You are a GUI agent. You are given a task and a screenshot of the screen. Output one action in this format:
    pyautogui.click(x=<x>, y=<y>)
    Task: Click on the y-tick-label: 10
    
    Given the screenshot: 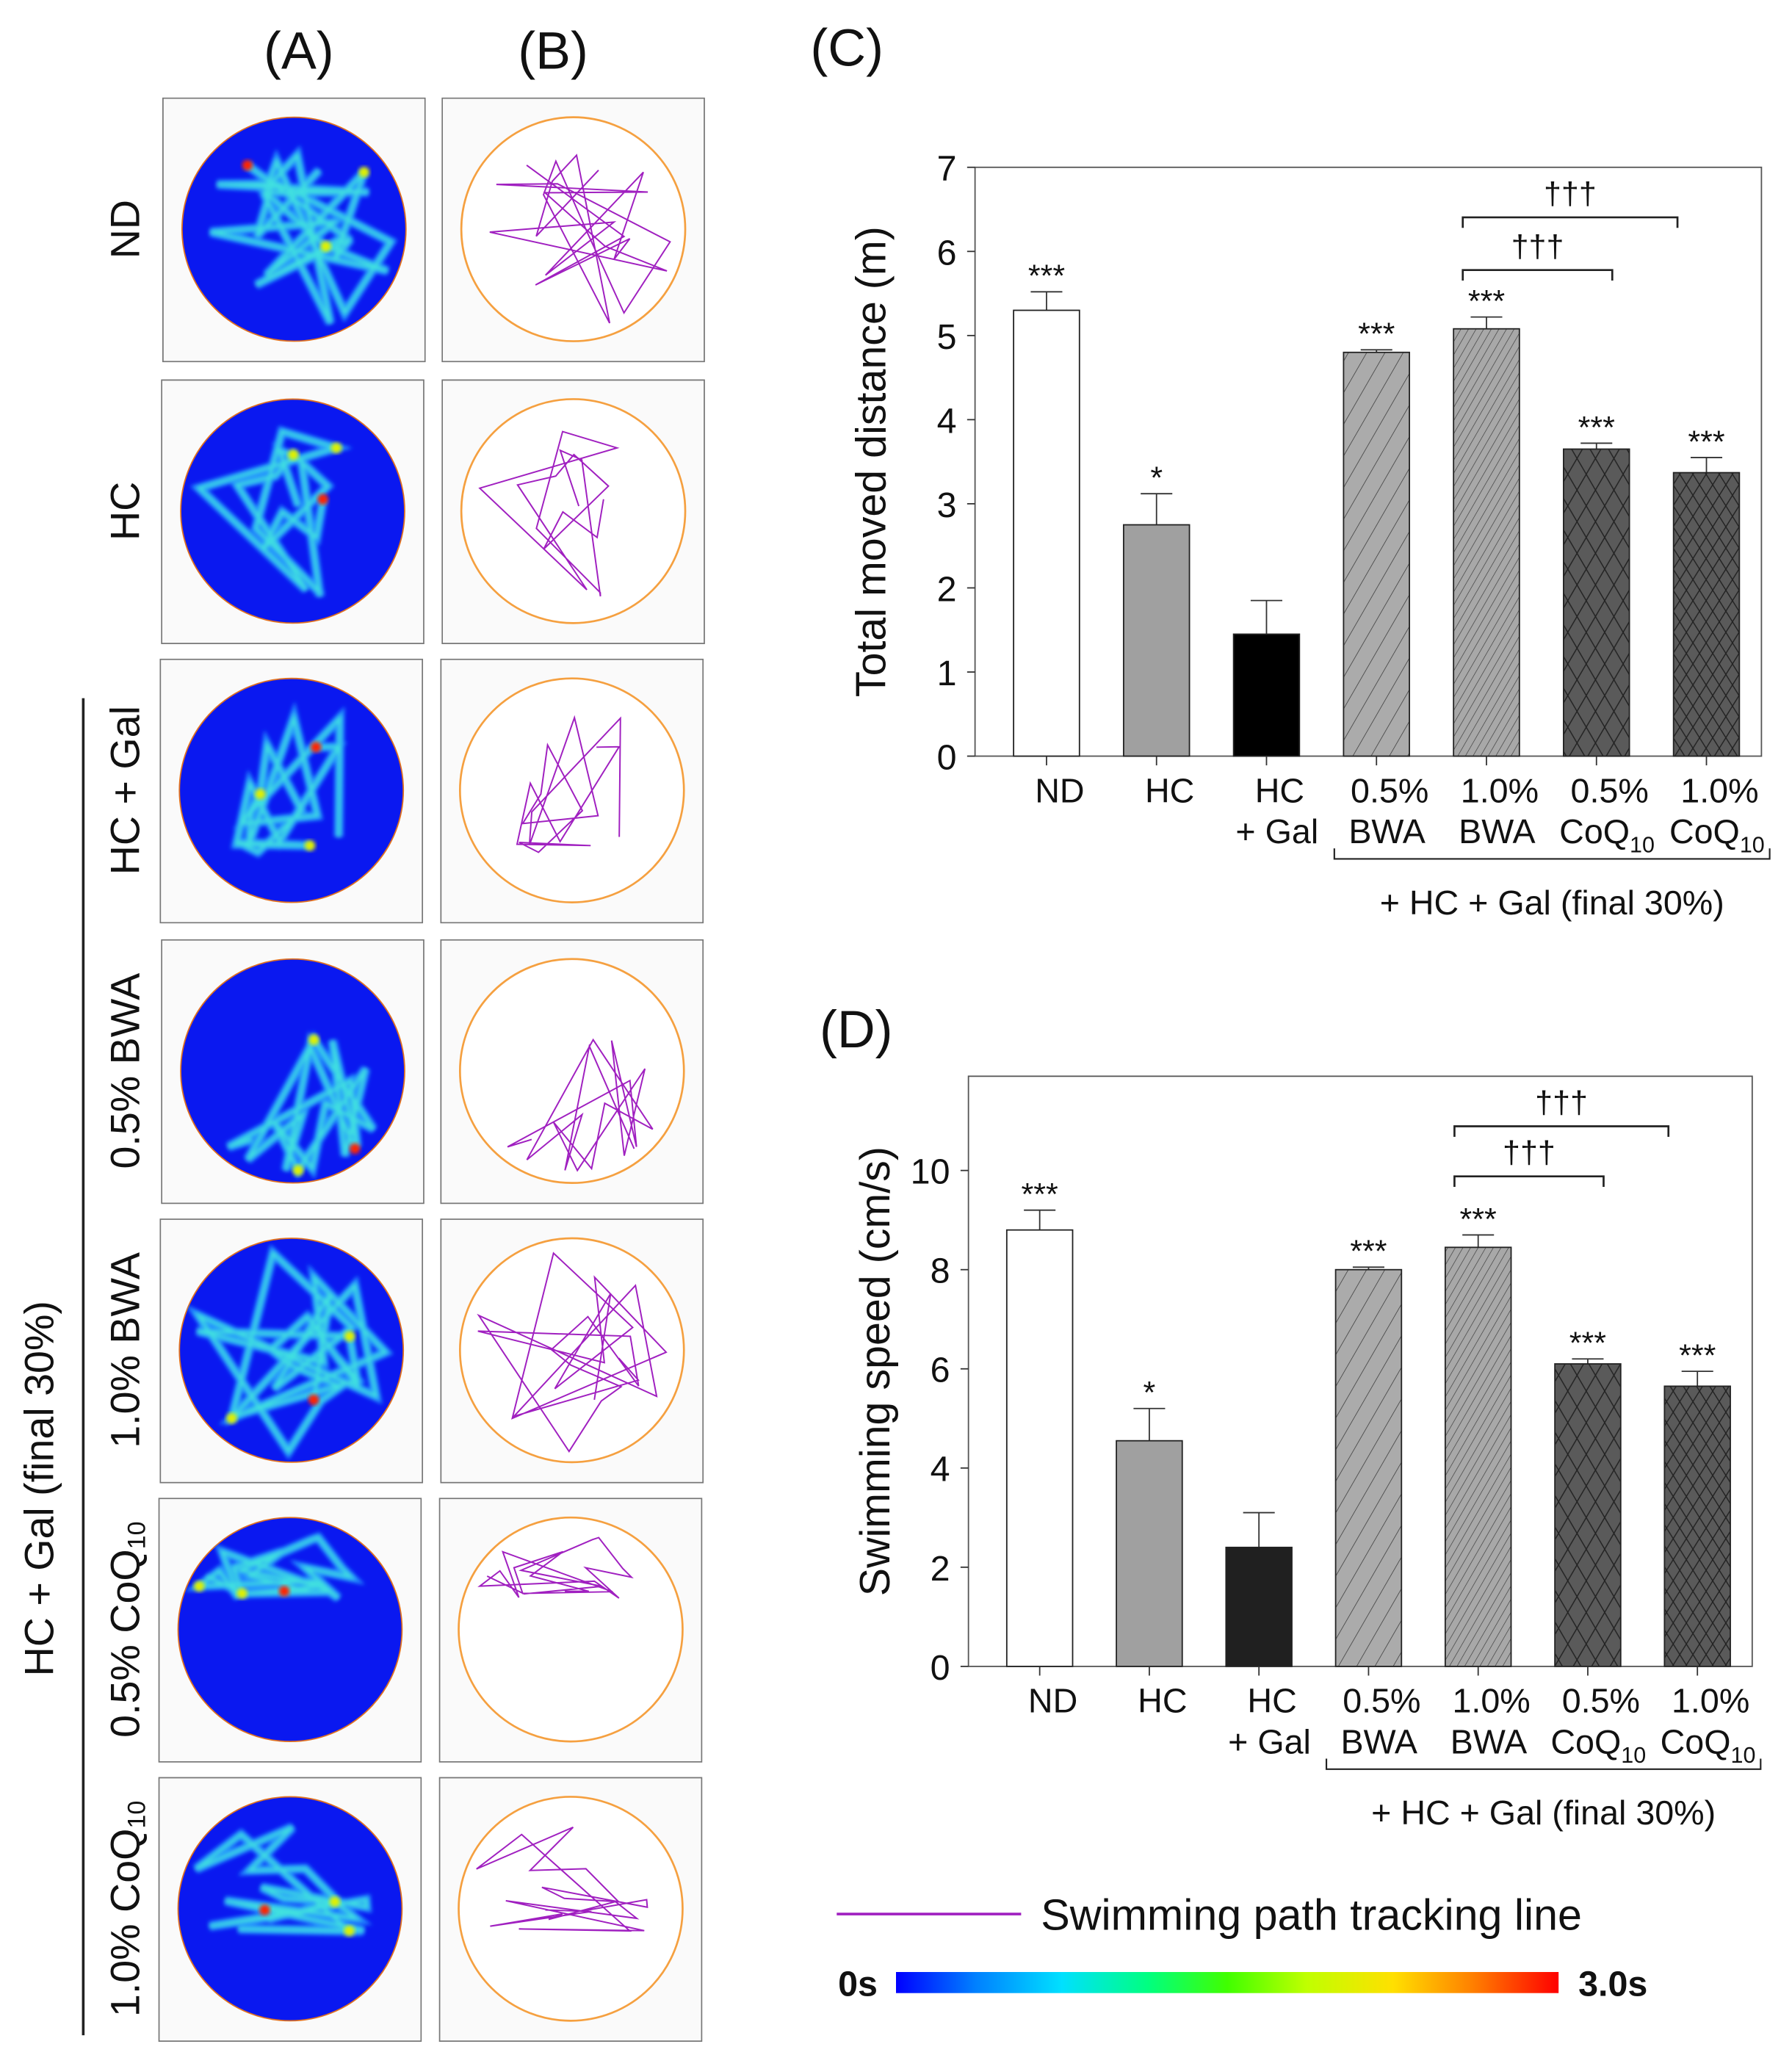 What is the action you would take?
    pyautogui.click(x=930, y=1172)
    